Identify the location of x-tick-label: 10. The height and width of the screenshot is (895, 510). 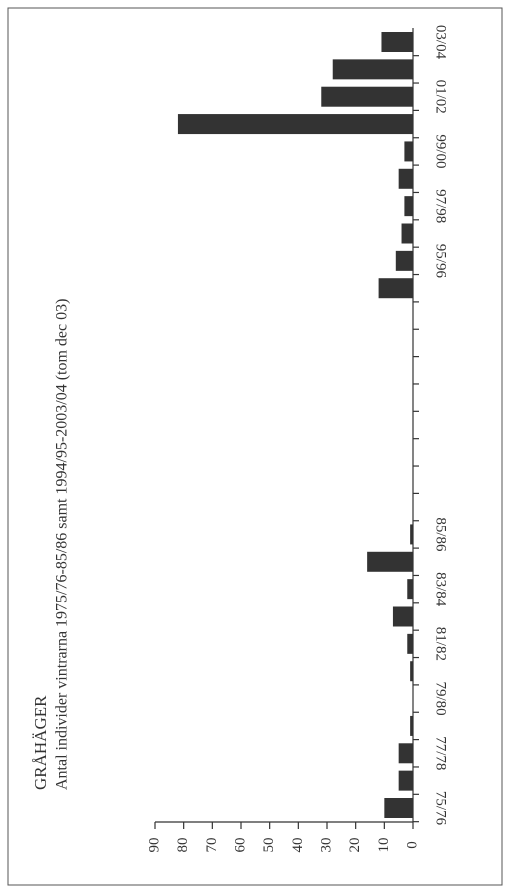
(384, 845).